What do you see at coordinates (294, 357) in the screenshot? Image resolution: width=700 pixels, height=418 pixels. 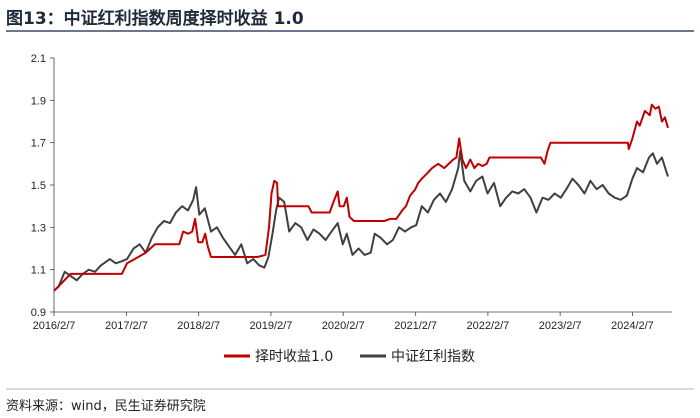 I see `legend-label-timing: 择时收益1.0` at bounding box center [294, 357].